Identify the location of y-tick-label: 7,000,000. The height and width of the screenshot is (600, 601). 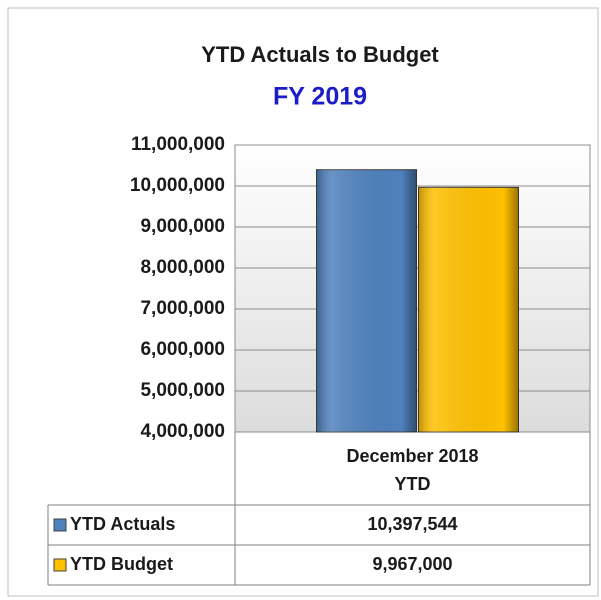
(182, 308).